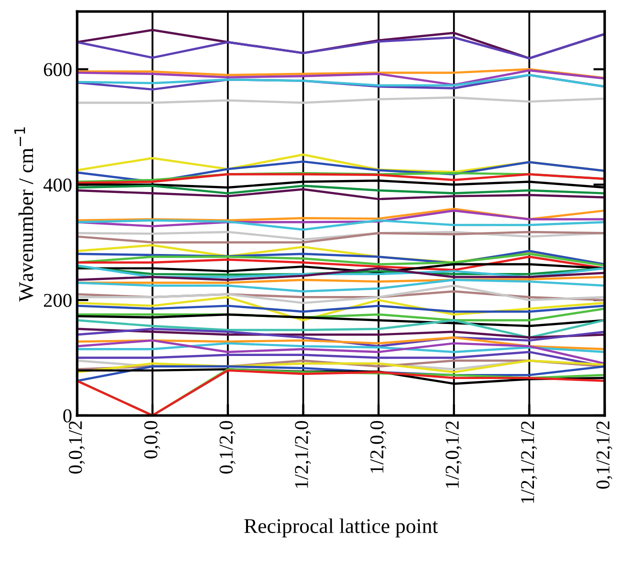 The image size is (617, 577). I want to click on x-tick-label: 0,0,0, so click(152, 439).